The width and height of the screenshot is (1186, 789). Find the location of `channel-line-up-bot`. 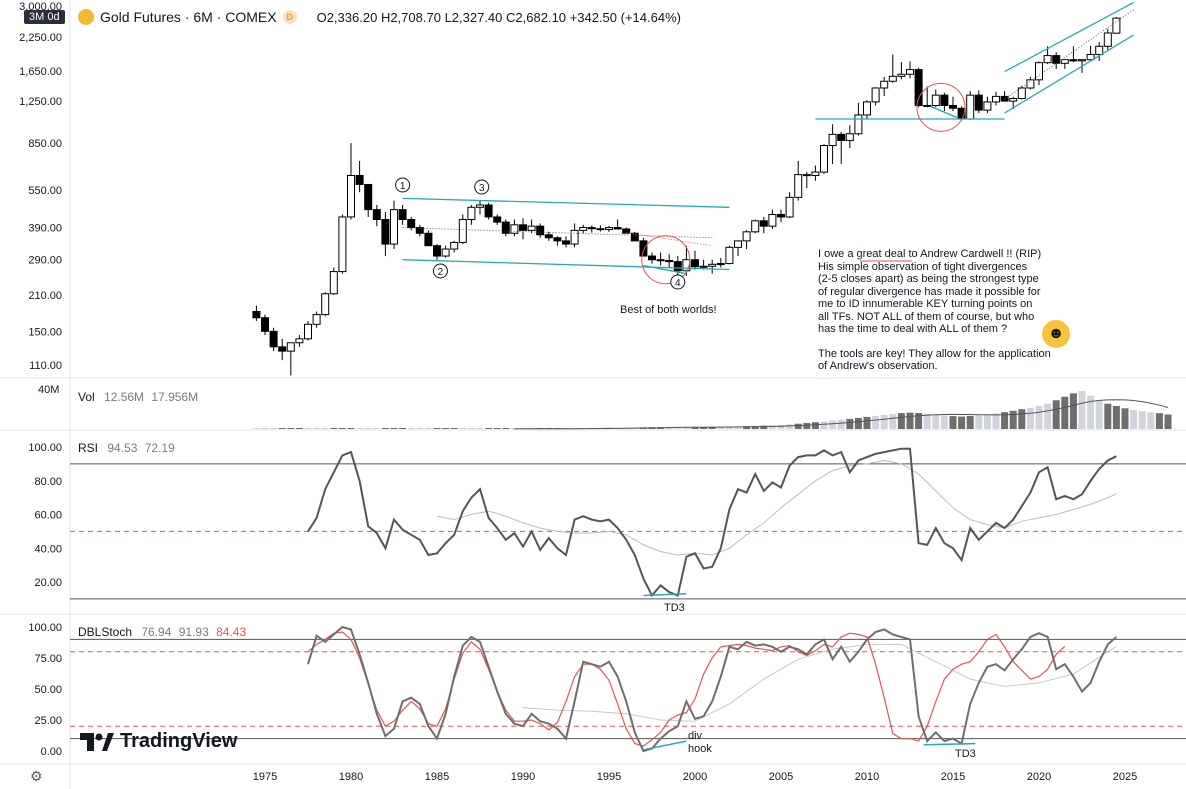

channel-line-up-bot is located at coordinates (1069, 74).